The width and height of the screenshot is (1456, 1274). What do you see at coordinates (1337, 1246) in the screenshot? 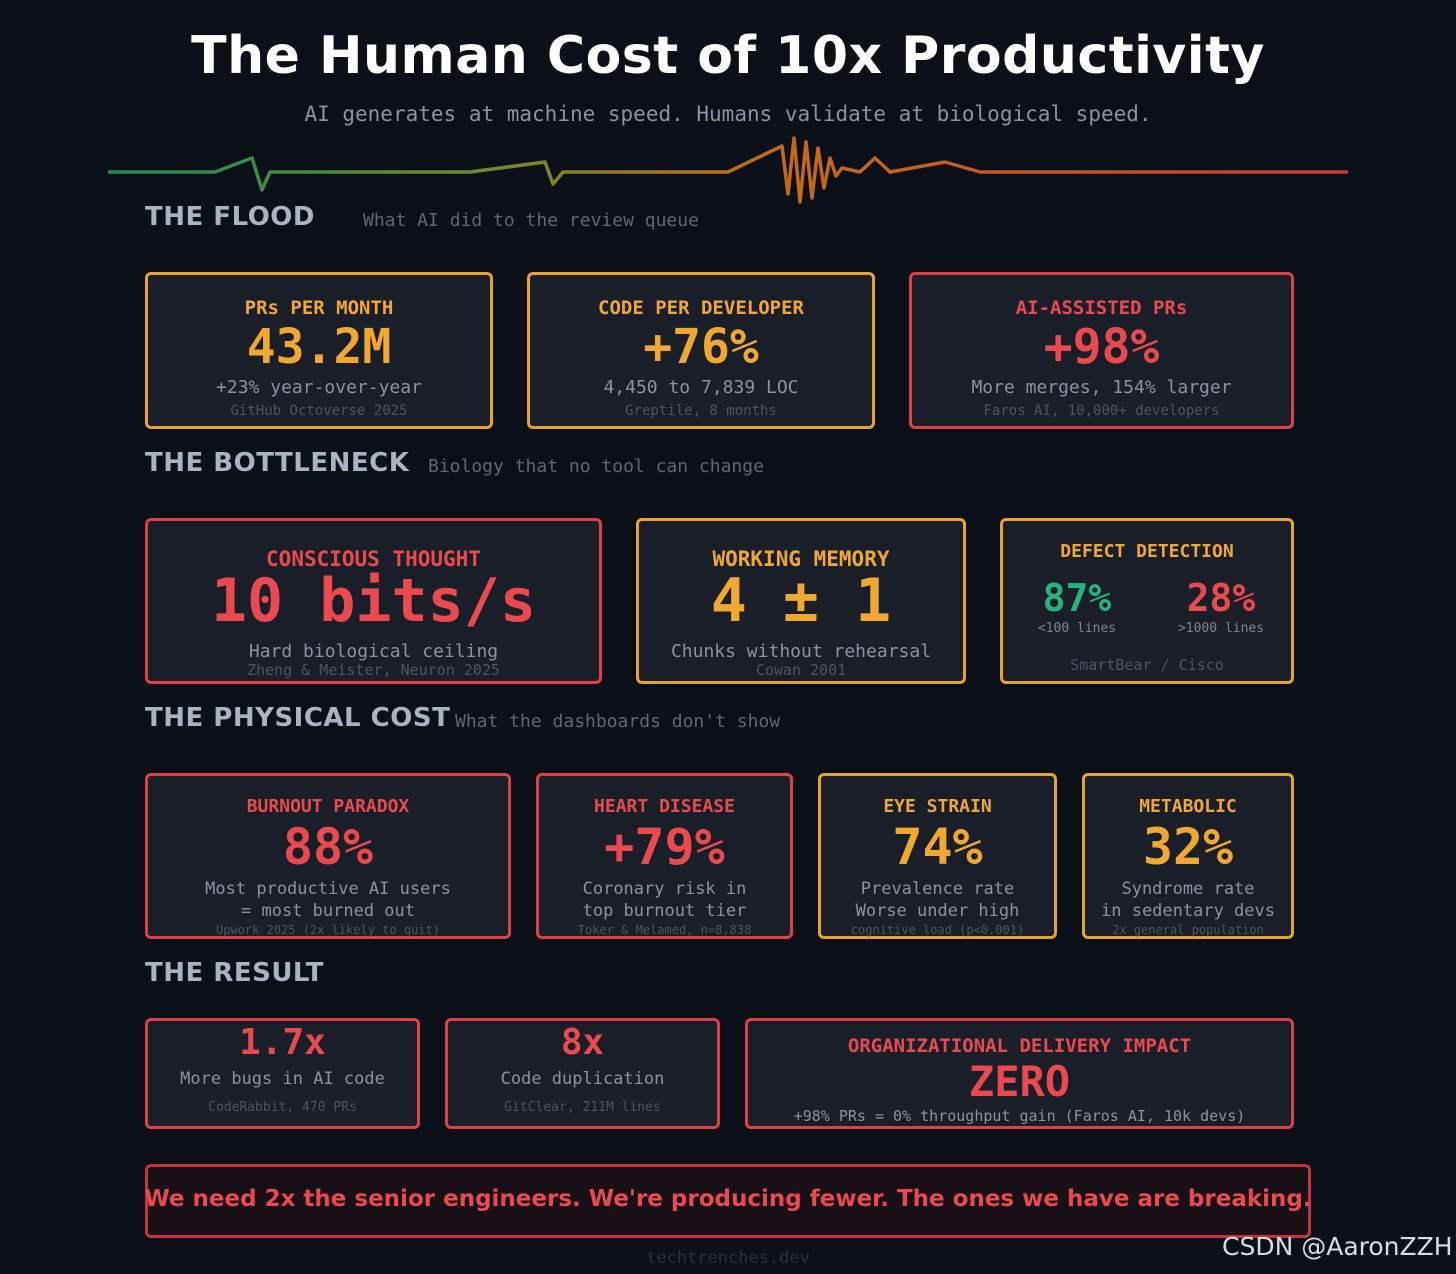
I see `watermark: CSDN @AaronZZH` at bounding box center [1337, 1246].